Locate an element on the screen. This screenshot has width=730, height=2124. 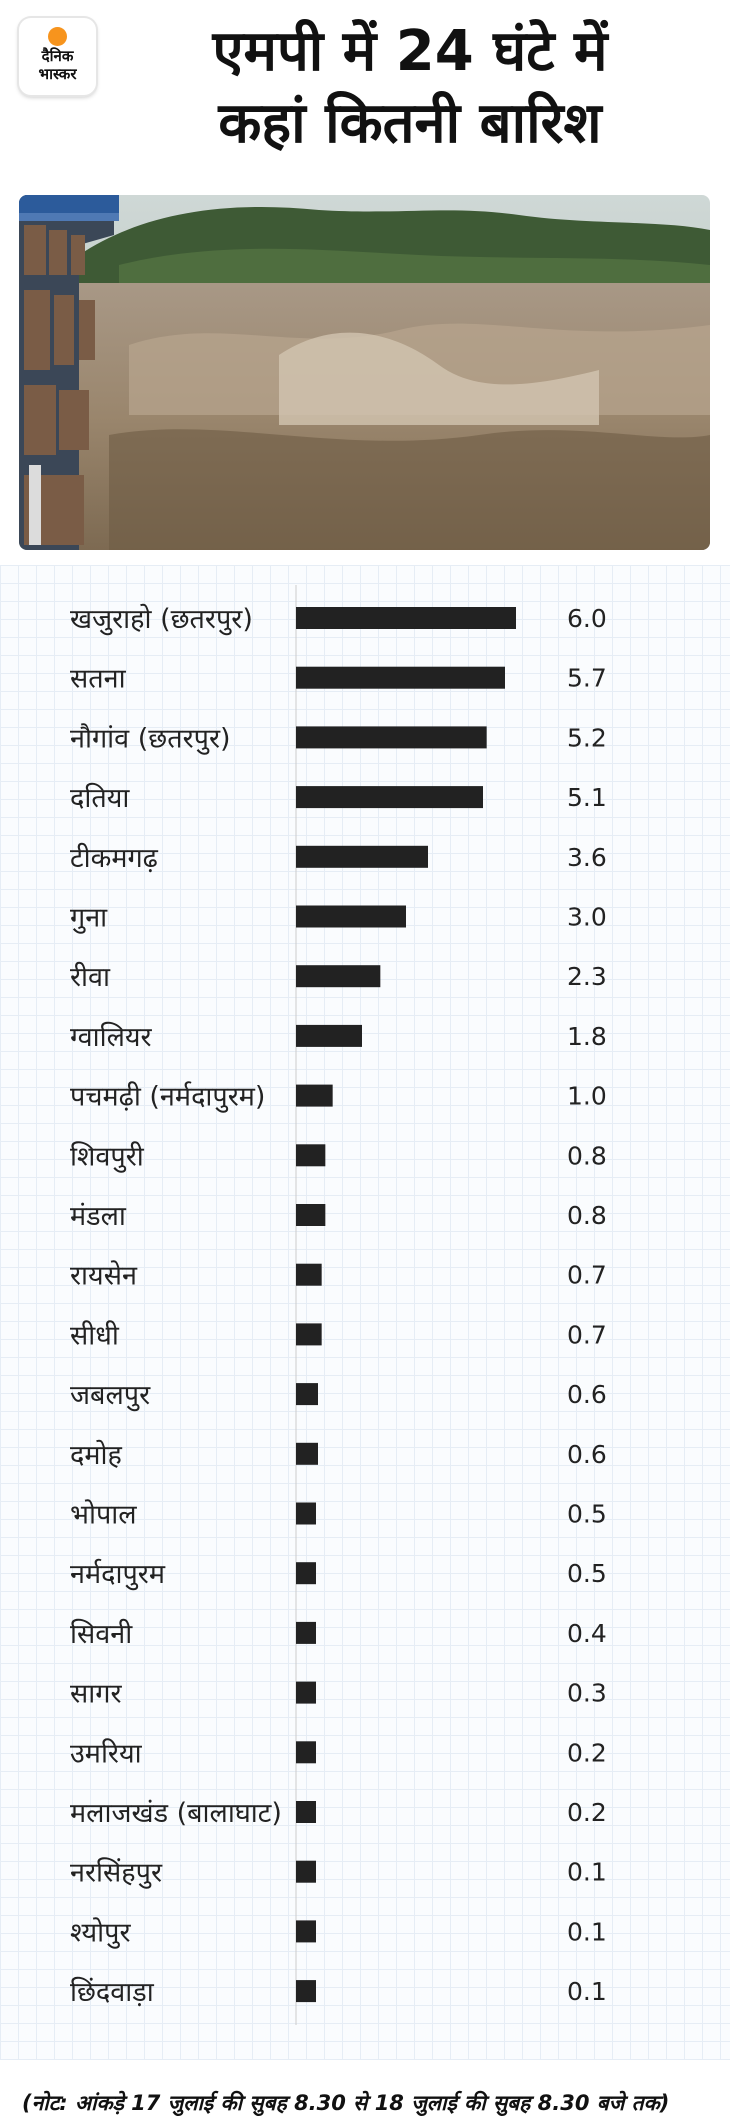
category-label: गुना is located at coordinates (89, 919).